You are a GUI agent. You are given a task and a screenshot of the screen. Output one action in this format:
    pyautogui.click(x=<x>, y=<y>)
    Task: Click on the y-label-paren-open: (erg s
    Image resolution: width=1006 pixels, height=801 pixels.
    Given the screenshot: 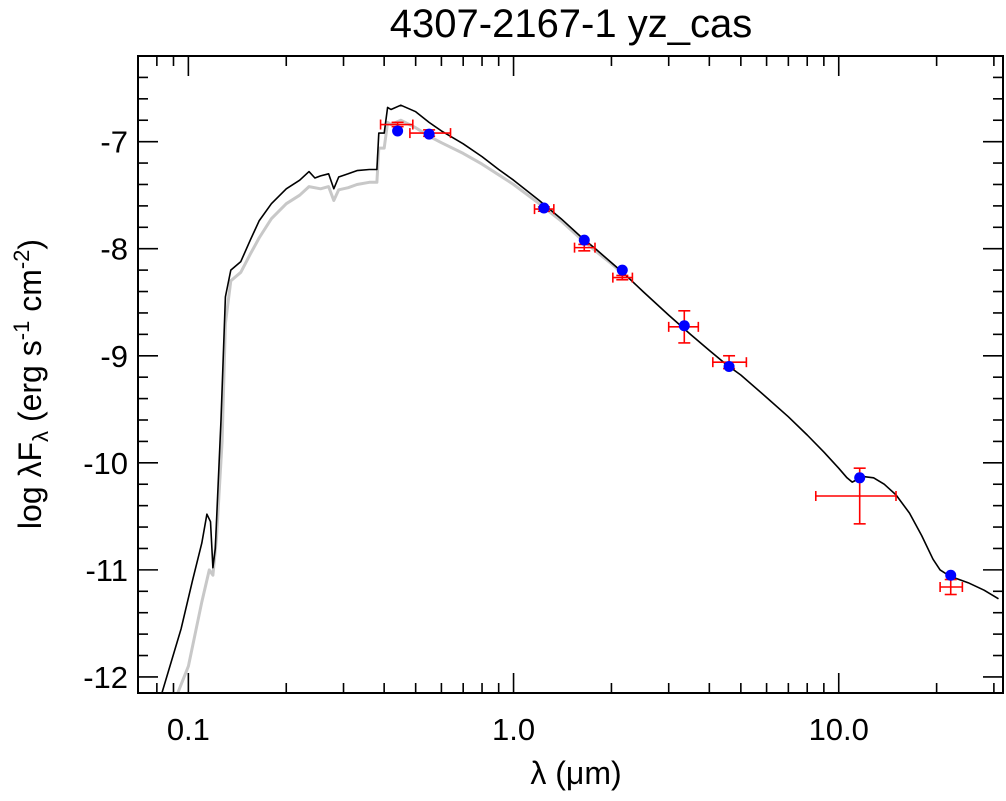 What is the action you would take?
    pyautogui.click(x=30, y=385)
    